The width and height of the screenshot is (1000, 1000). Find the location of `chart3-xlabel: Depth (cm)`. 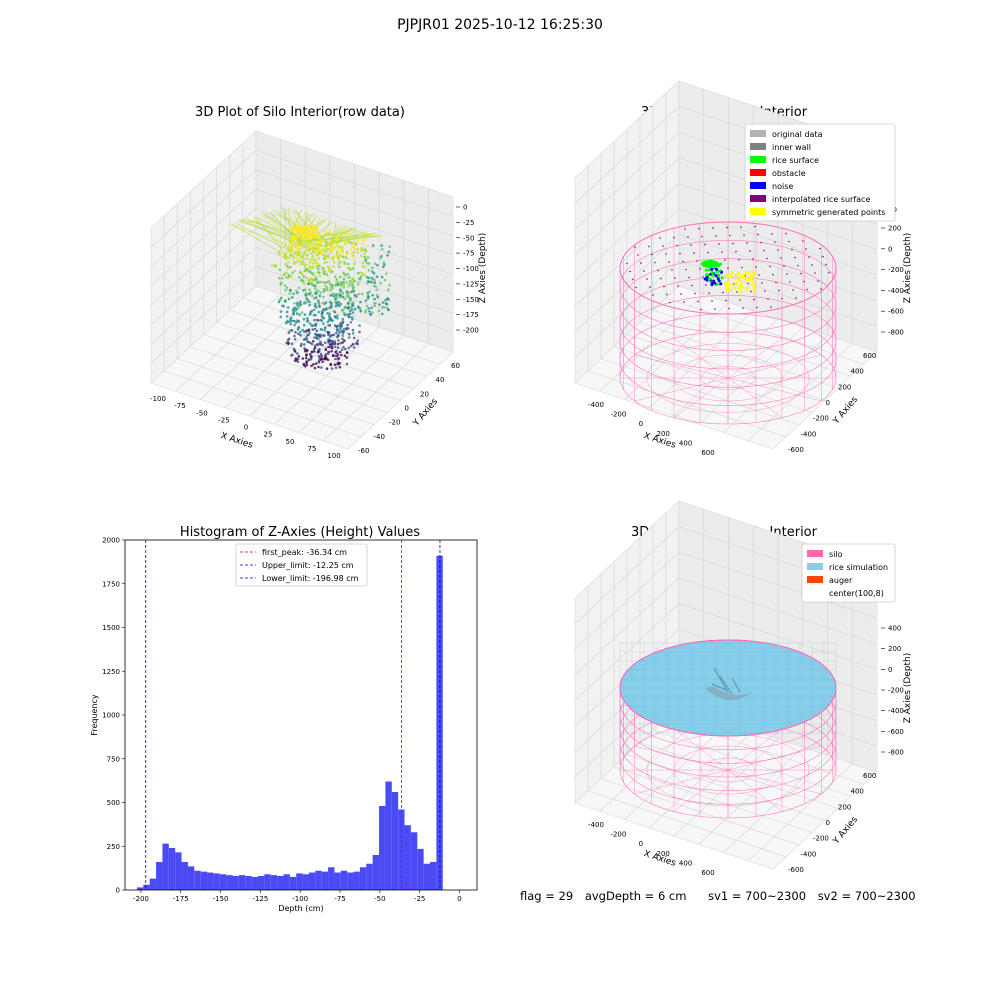

chart3-xlabel: Depth (cm) is located at coordinates (300, 908).